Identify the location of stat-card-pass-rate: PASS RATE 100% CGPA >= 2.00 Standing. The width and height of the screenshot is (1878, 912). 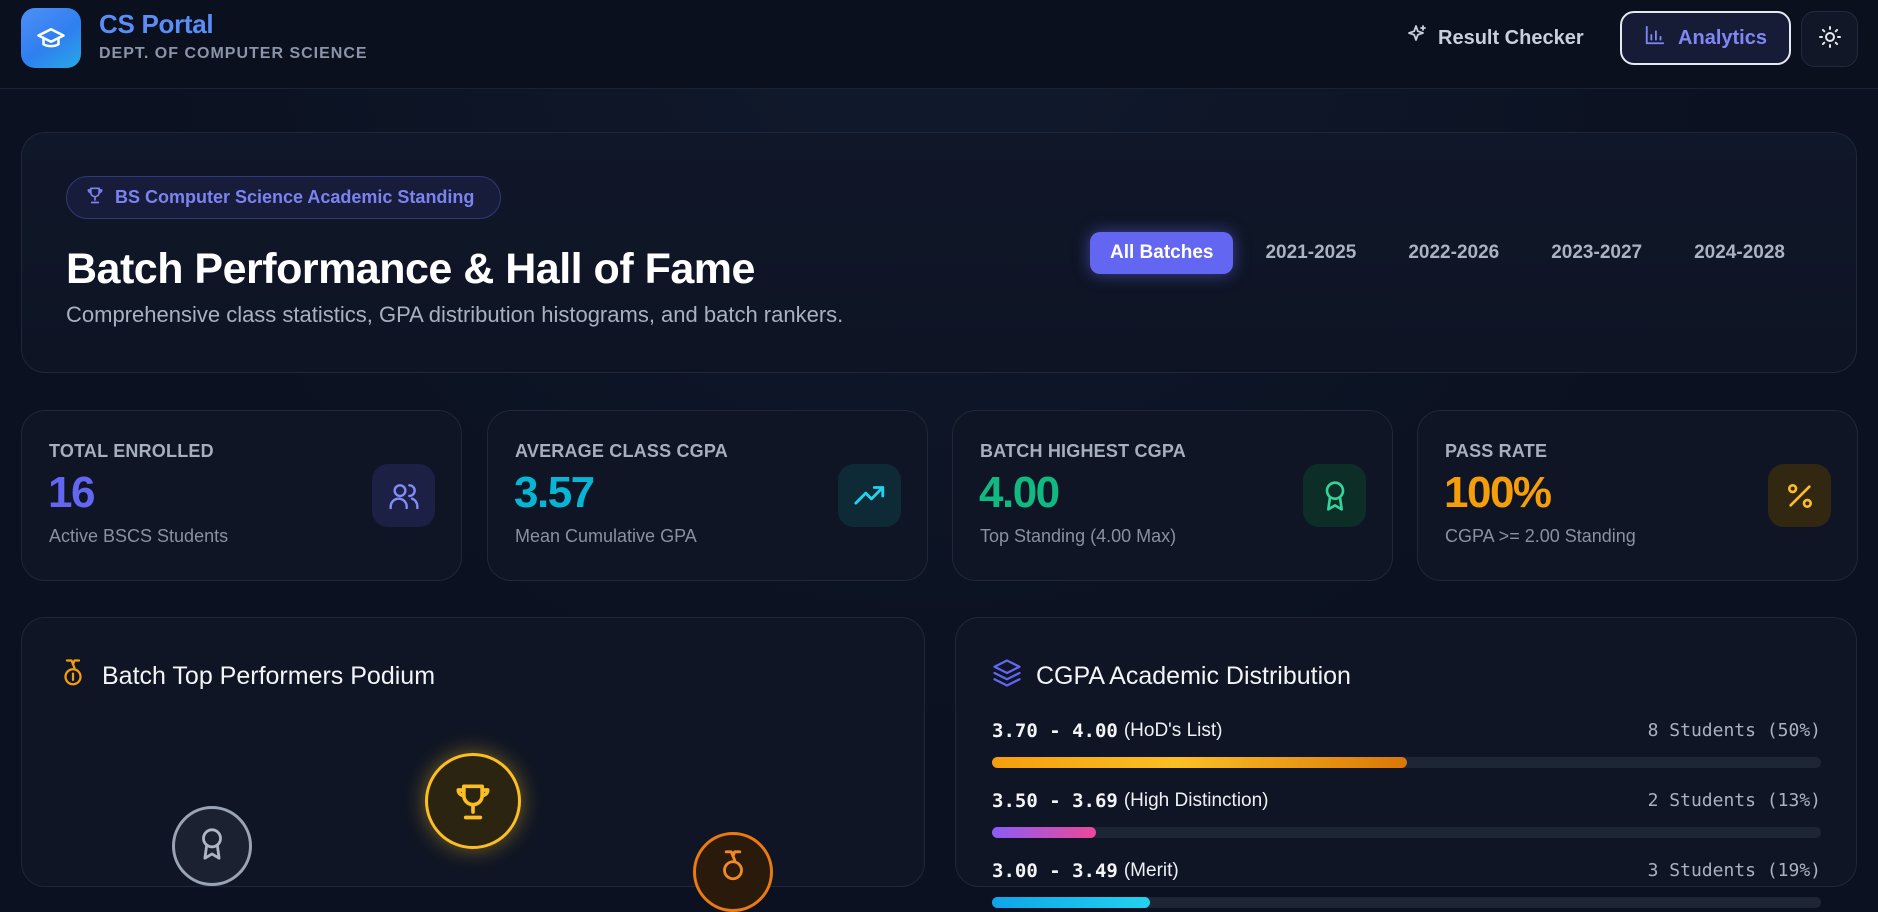
(1637, 495).